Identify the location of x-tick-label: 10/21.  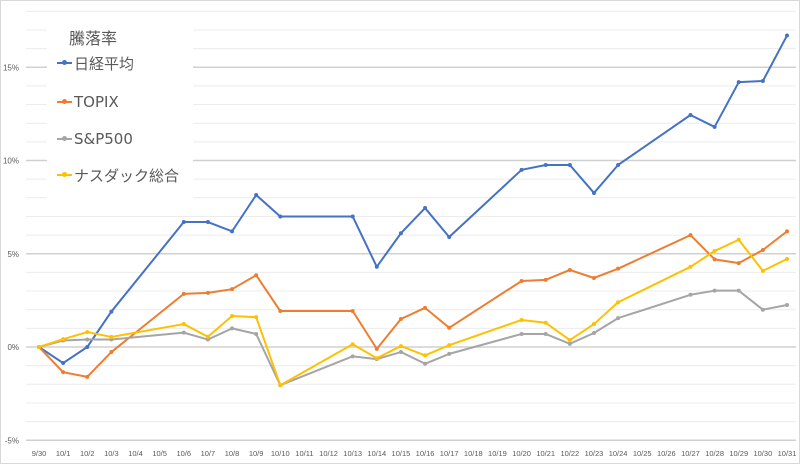
(545, 453).